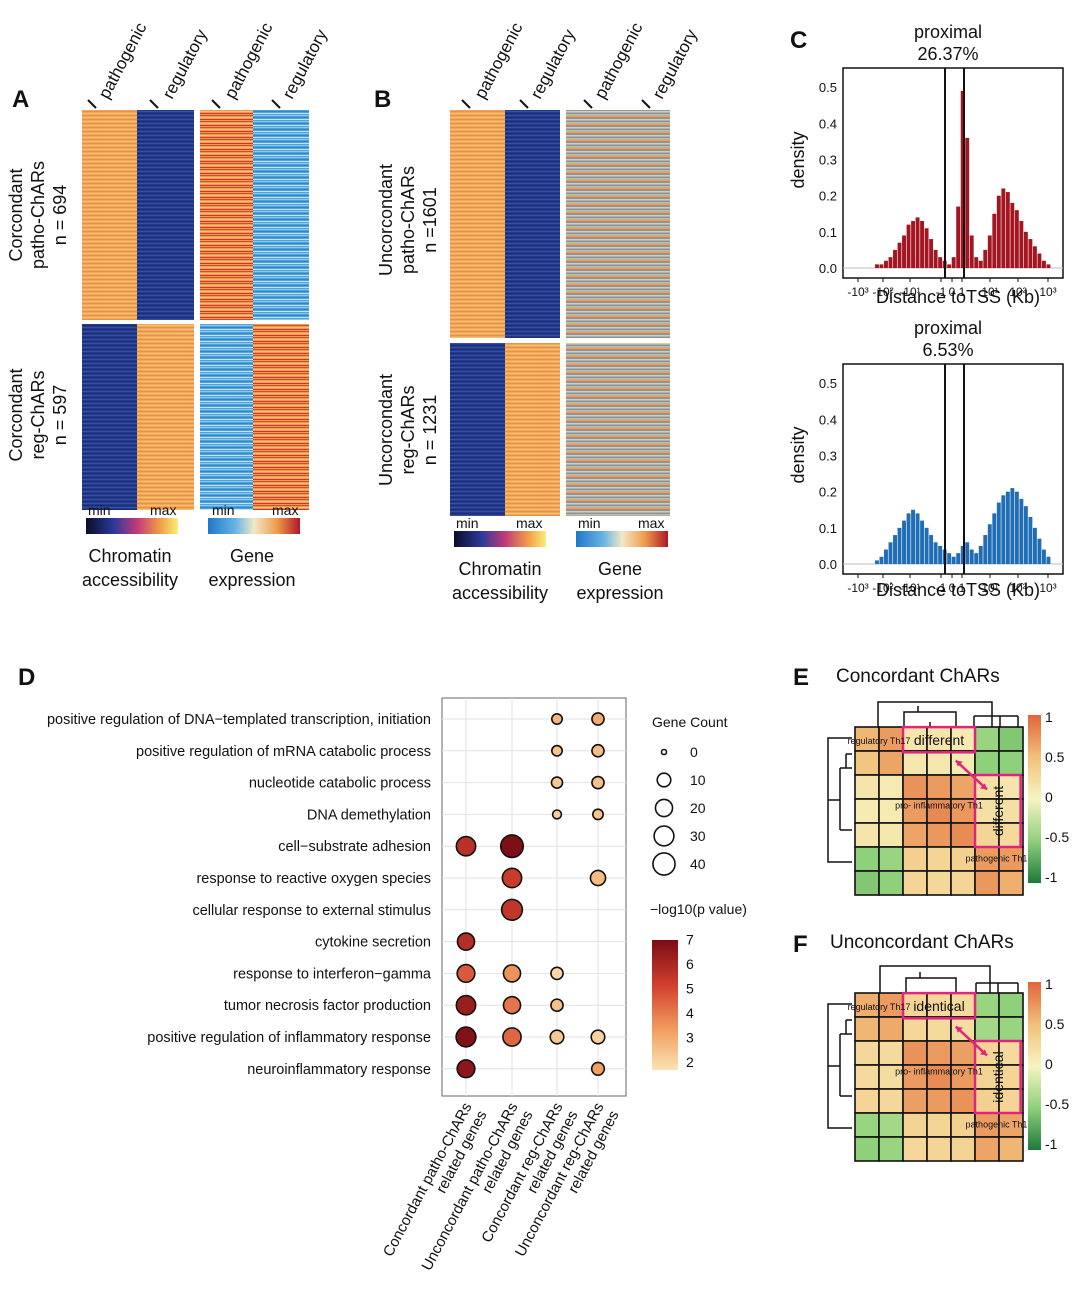 The width and height of the screenshot is (1080, 1293). Describe the element at coordinates (1049, 984) in the screenshot. I see `f-cbar-ticks-tick: 1` at that location.